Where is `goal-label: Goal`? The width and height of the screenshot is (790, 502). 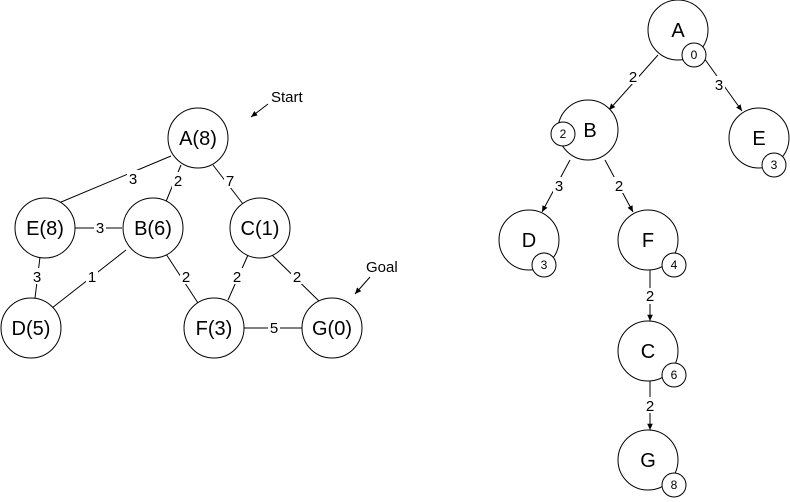 goal-label: Goal is located at coordinates (382, 267).